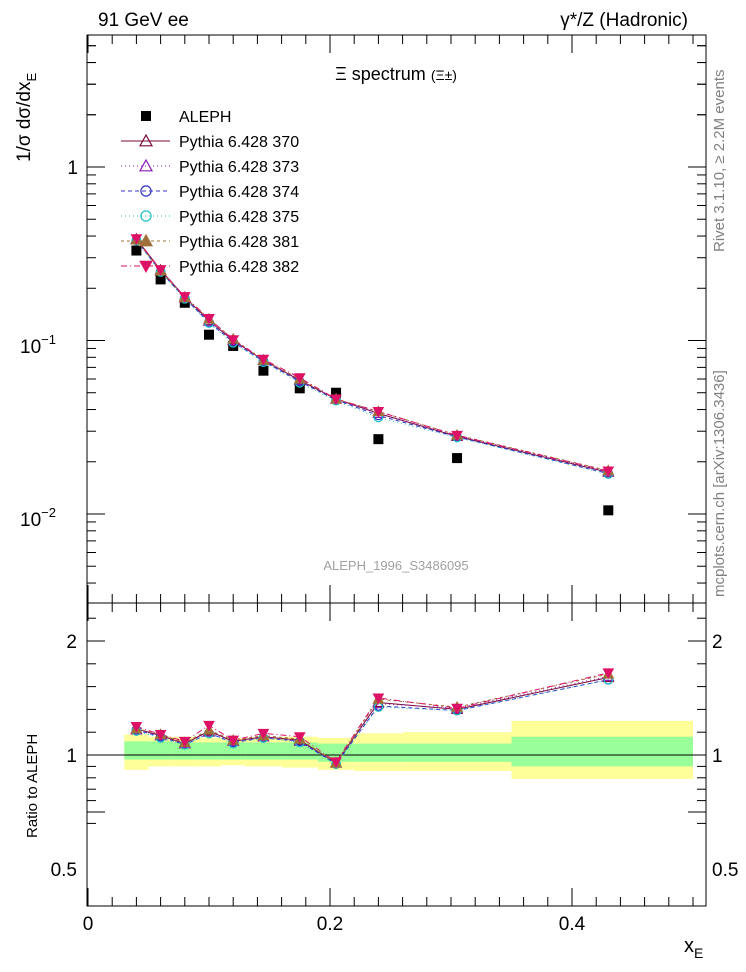 The width and height of the screenshot is (746, 972). Describe the element at coordinates (239, 267) in the screenshot. I see `legend-label: Pythia 6.428 382` at that location.